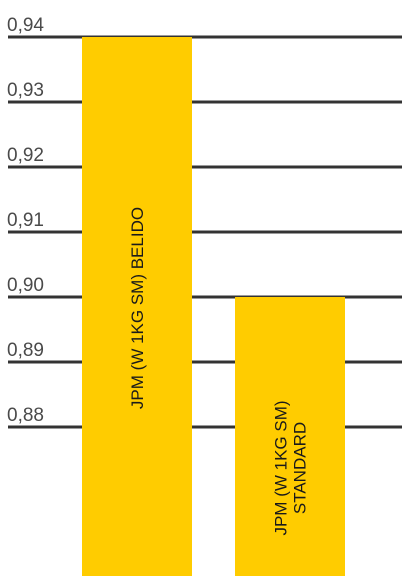 Image resolution: width=402 pixels, height=576 pixels. Describe the element at coordinates (25, 25) in the screenshot. I see `y-tick-label: 0,94` at that location.